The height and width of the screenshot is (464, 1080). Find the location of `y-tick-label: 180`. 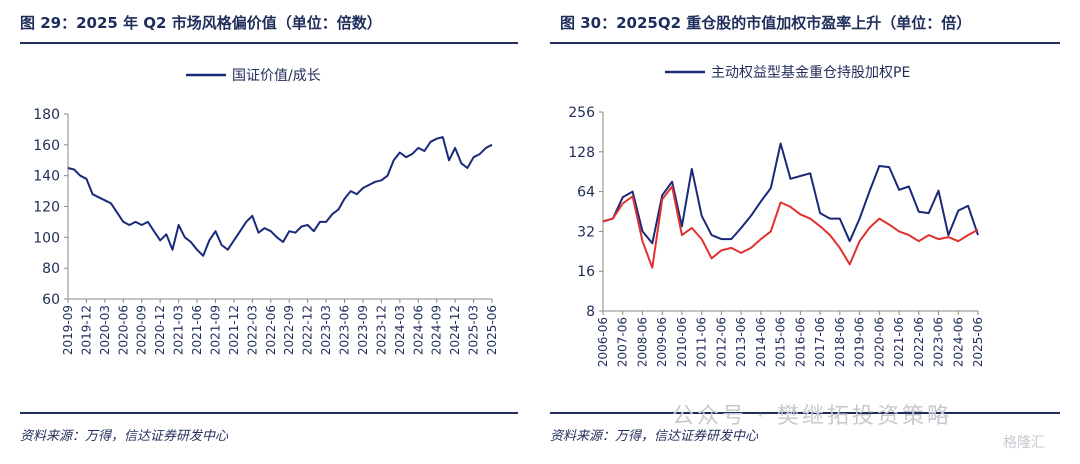

y-tick-label: 180 is located at coordinates (46, 115).